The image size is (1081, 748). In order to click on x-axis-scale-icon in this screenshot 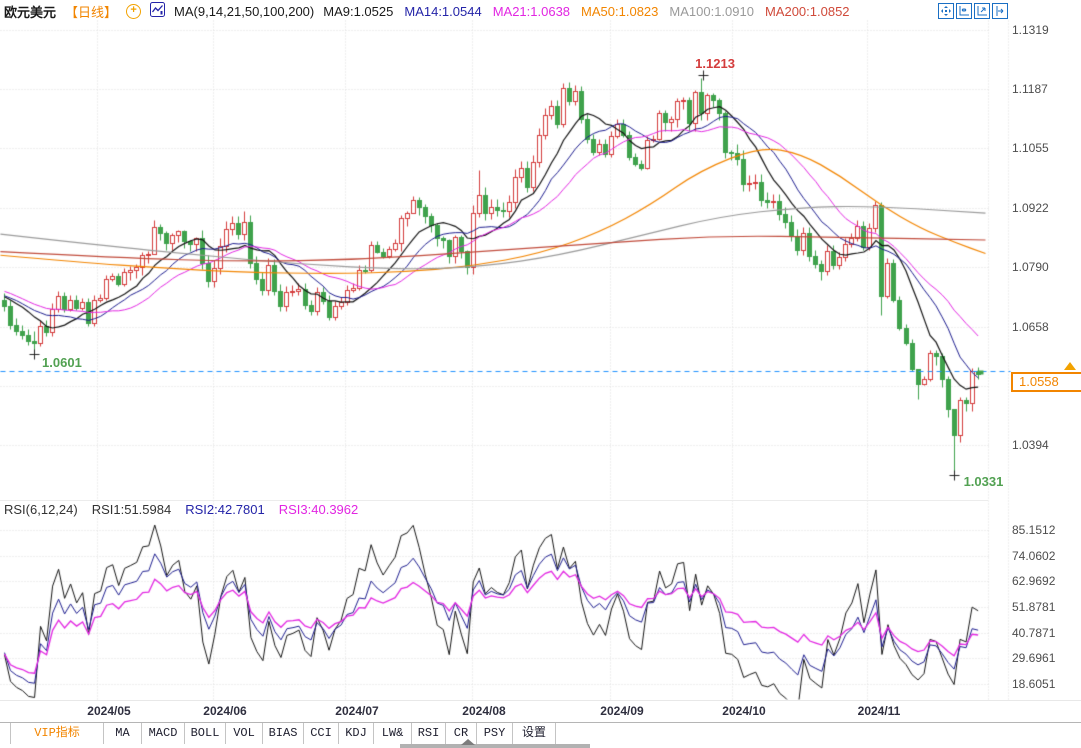, I will do `click(964, 11)`.